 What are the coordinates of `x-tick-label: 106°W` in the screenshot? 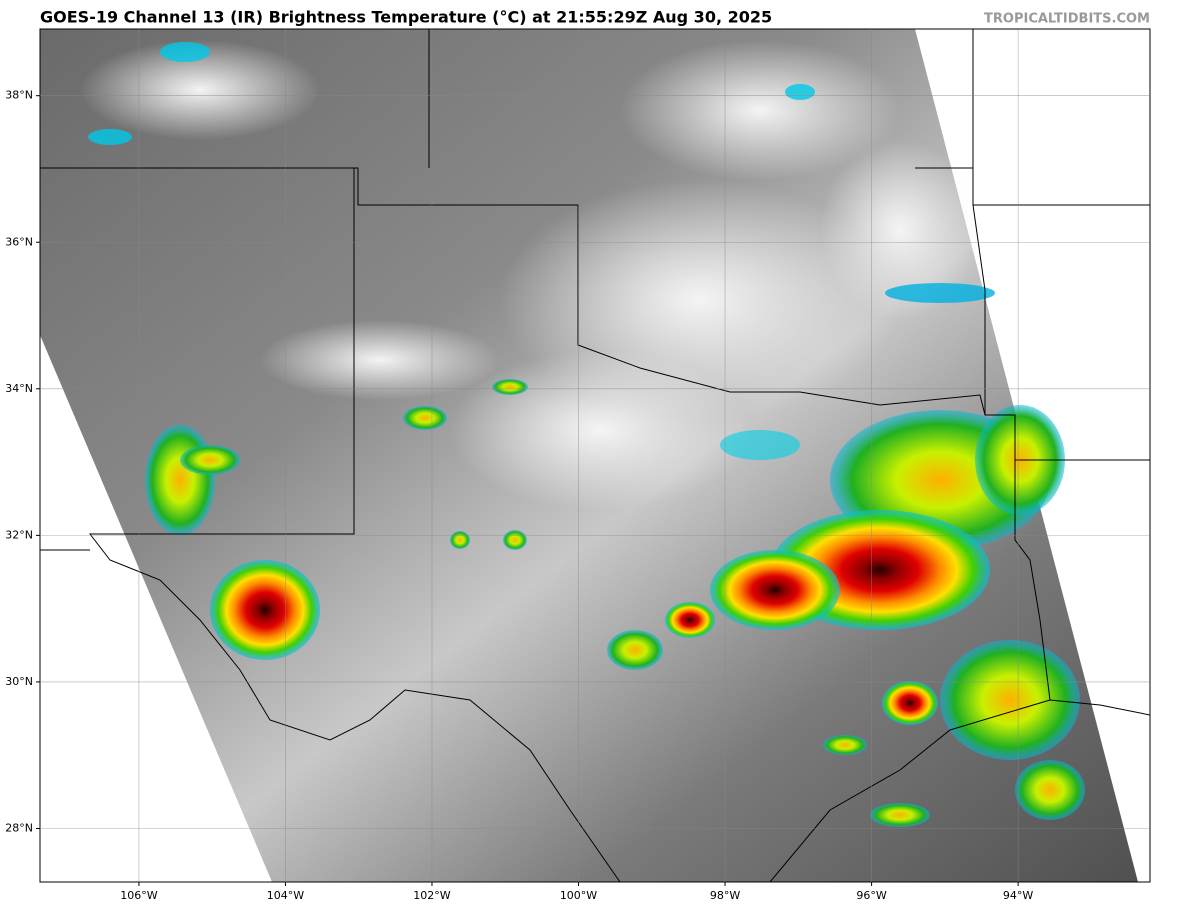 It's located at (138, 895).